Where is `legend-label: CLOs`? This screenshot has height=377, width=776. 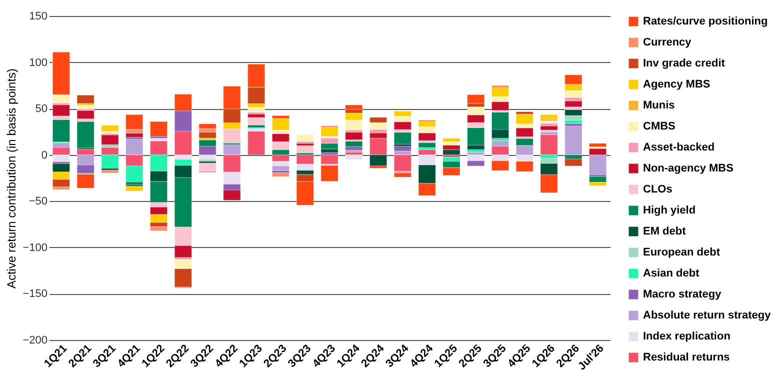 legend-label: CLOs is located at coordinates (657, 190).